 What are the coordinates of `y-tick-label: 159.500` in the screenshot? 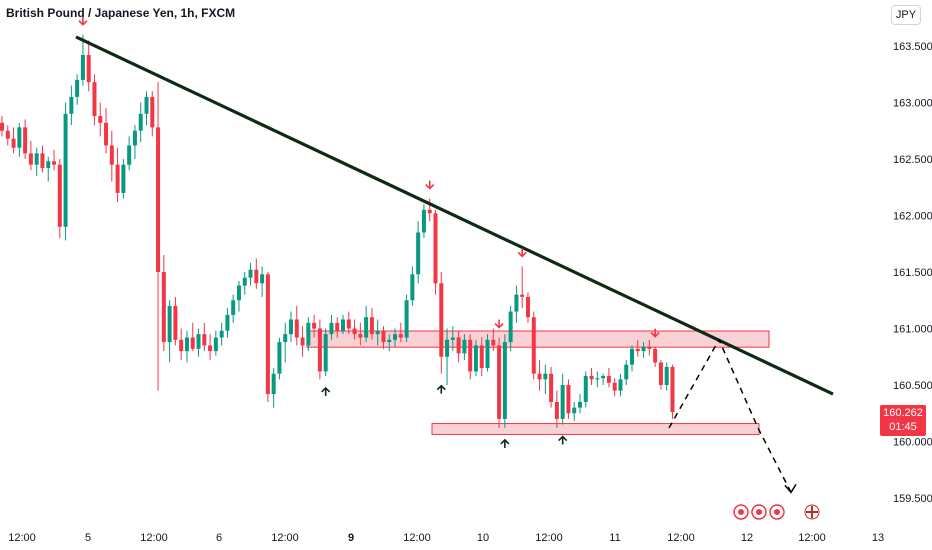 It's located at (912, 499).